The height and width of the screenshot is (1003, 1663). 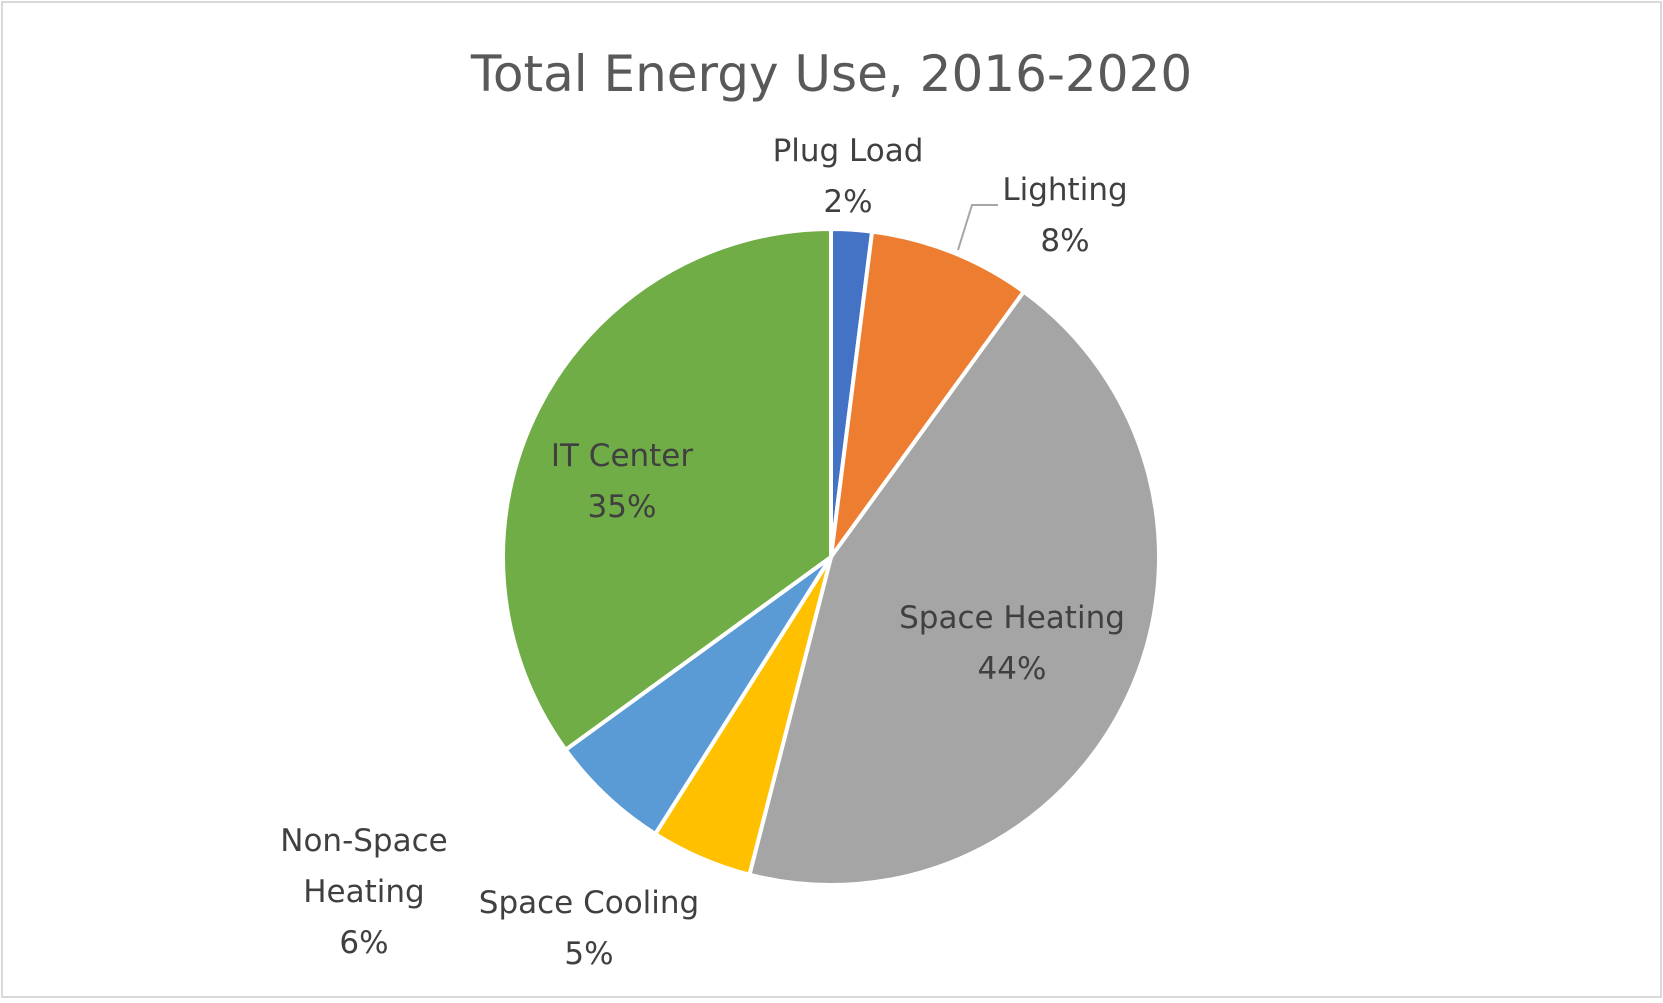 What do you see at coordinates (848, 151) in the screenshot?
I see `slice-name: Plug Load` at bounding box center [848, 151].